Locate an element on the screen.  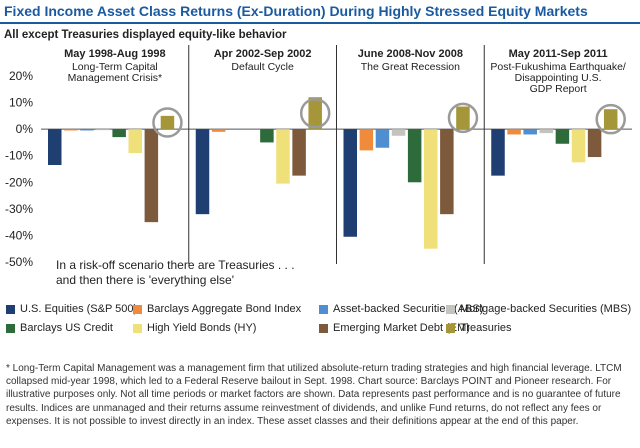
y-tick-label: -10% is located at coordinates (19, 156).